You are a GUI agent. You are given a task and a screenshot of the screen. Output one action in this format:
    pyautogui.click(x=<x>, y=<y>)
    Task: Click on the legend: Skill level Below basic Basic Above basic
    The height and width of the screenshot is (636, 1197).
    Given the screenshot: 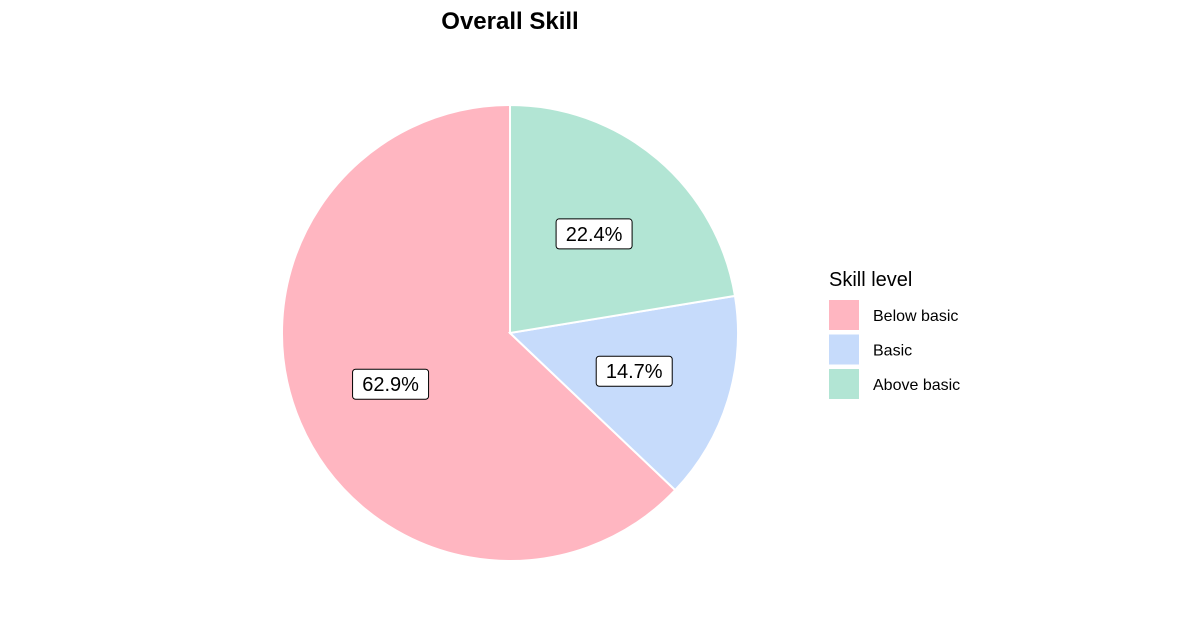 What is the action you would take?
    pyautogui.click(x=894, y=334)
    